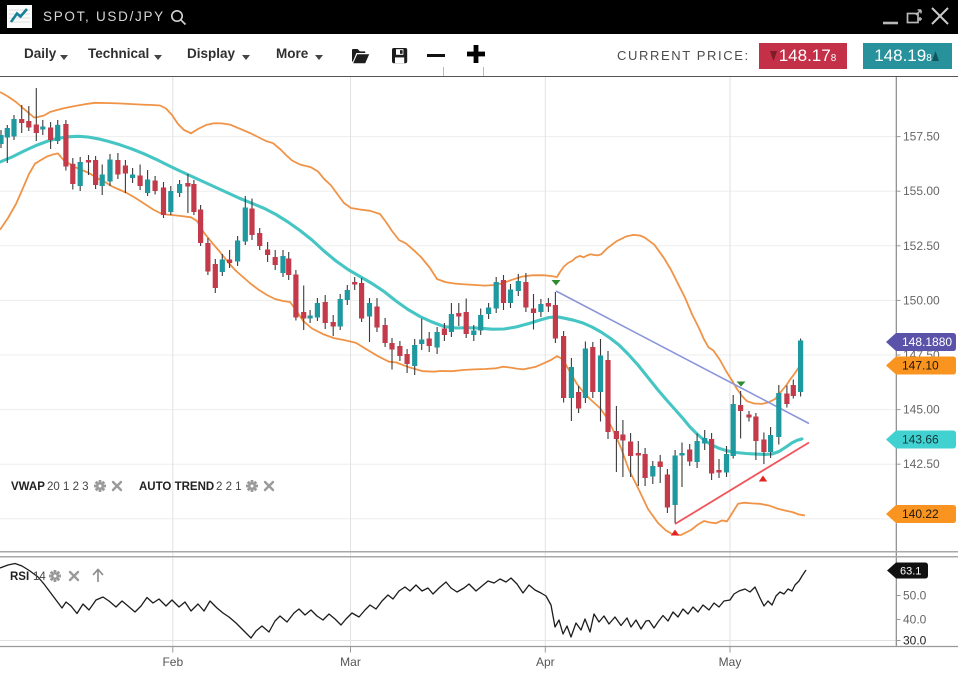  Describe the element at coordinates (176, 487) in the screenshot. I see `svg-text: AUTO TREND` at that location.